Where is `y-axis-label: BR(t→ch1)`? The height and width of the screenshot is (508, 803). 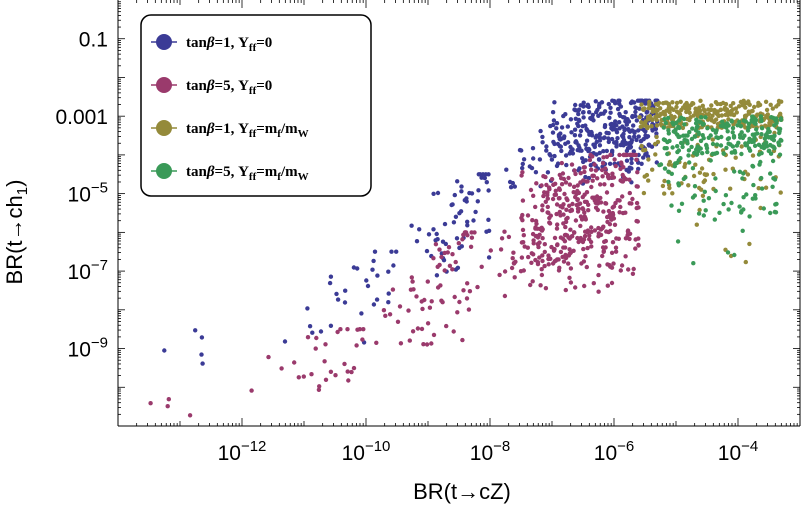
y-axis-label: BR(t→ch1) is located at coordinates (16, 232).